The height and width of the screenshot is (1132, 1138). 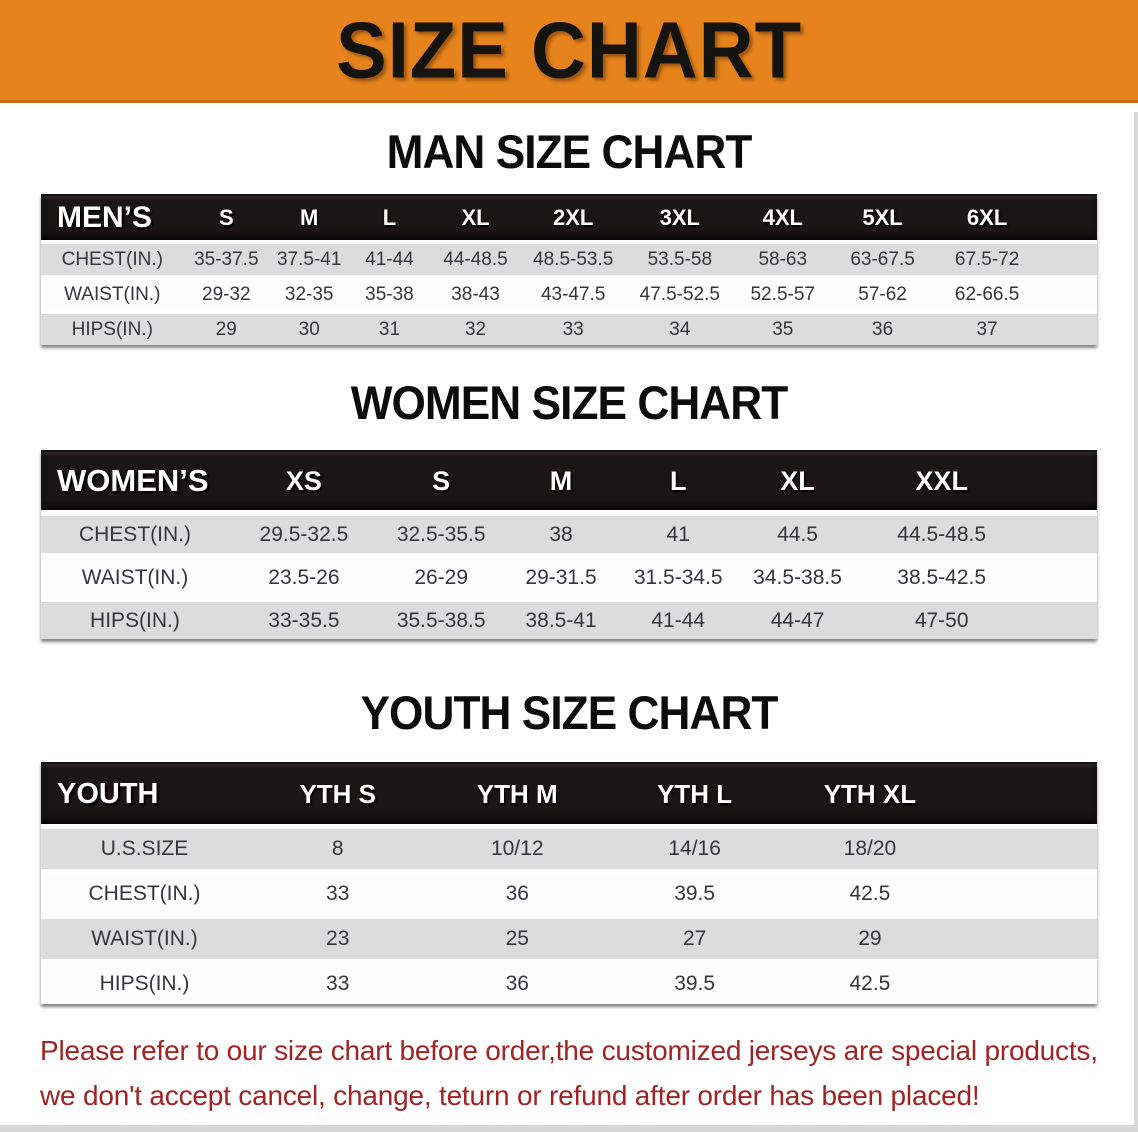 I want to click on row-label: WAIST(IN.), so click(x=144, y=938).